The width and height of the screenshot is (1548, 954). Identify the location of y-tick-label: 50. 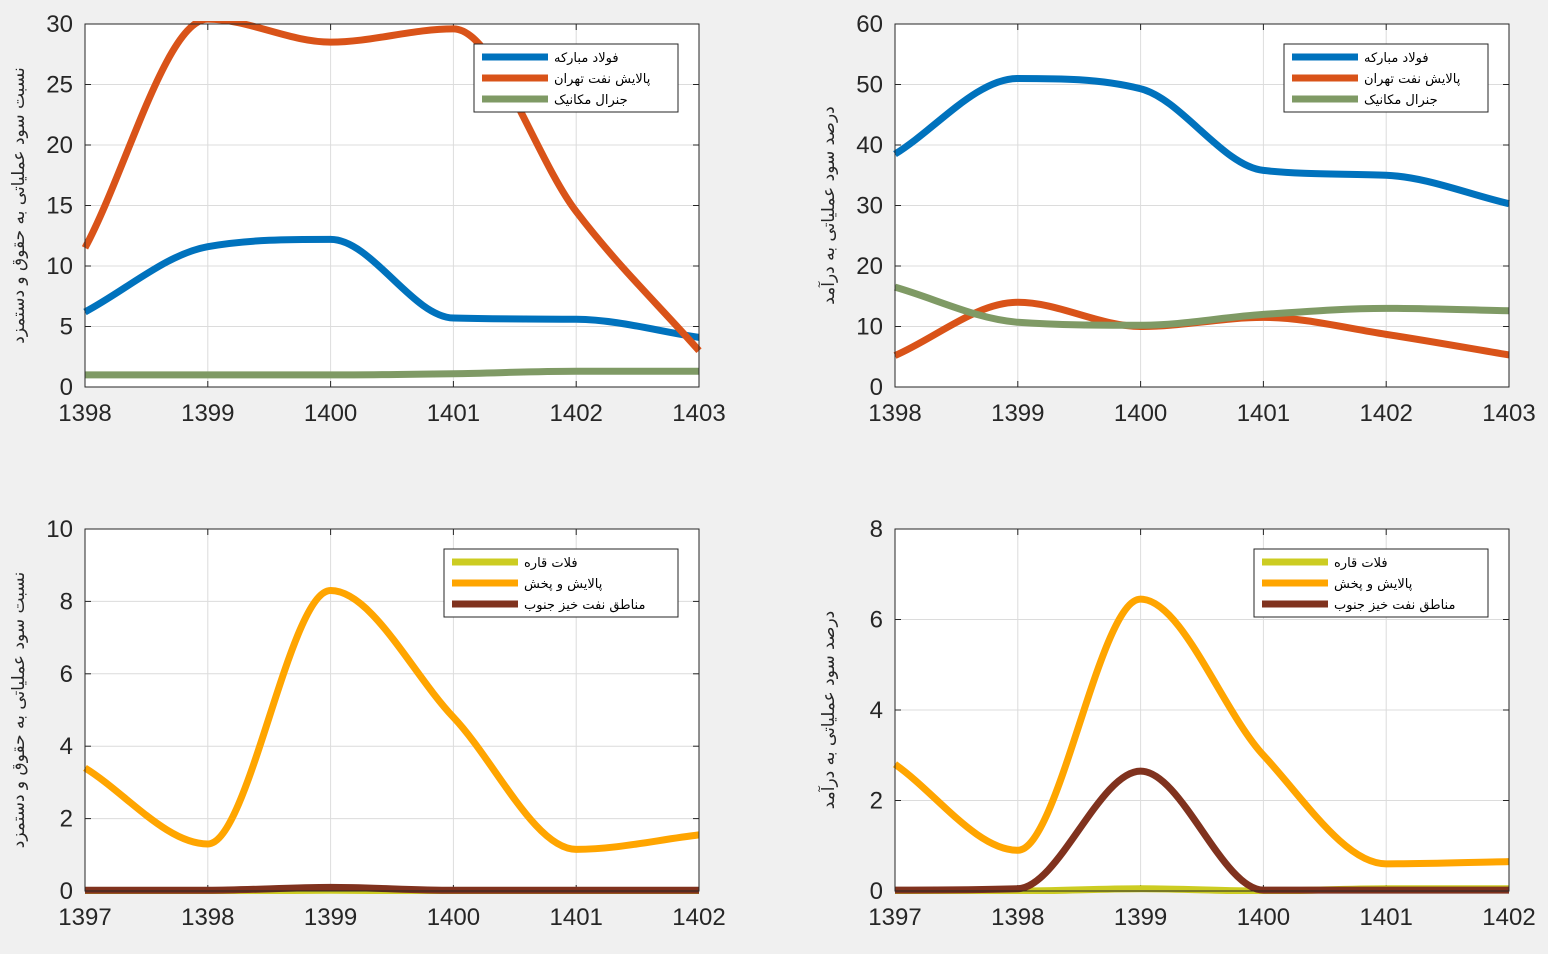
(869, 85).